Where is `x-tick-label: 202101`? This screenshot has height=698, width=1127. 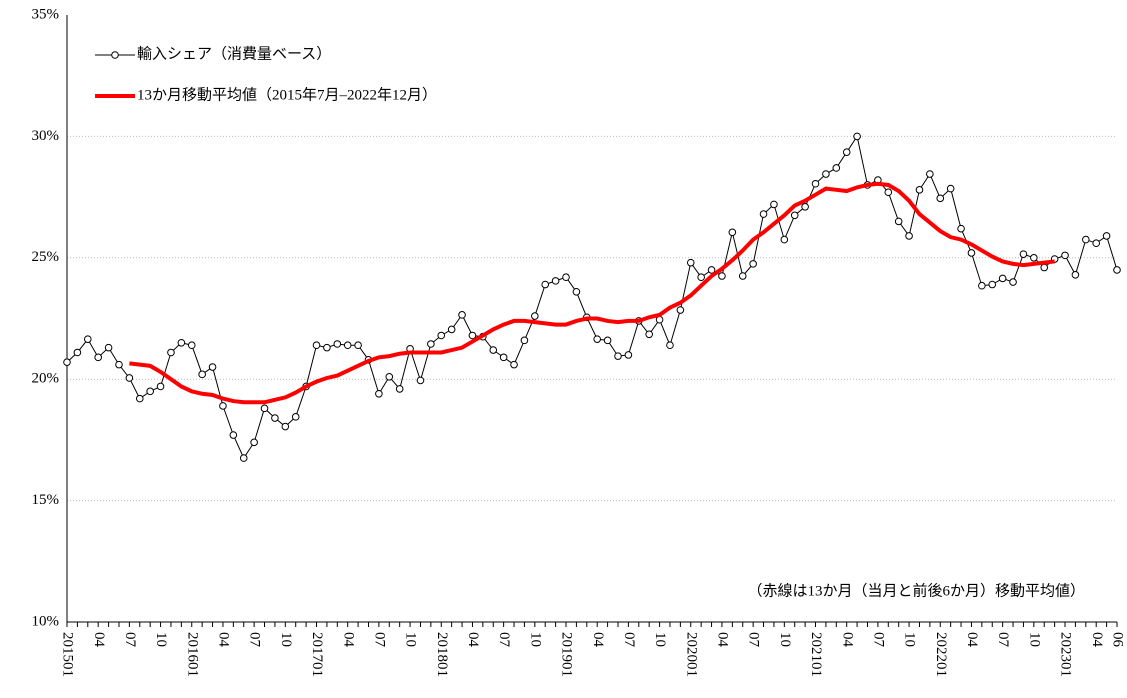
x-tick-label: 202101 is located at coordinates (816, 654).